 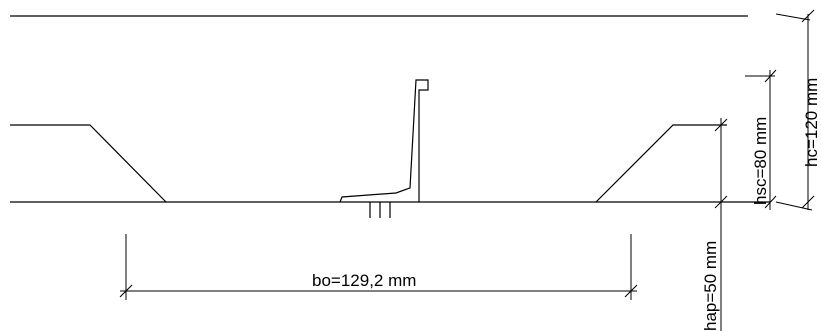 I want to click on hc-label: hc=120 mm, so click(x=811, y=122).